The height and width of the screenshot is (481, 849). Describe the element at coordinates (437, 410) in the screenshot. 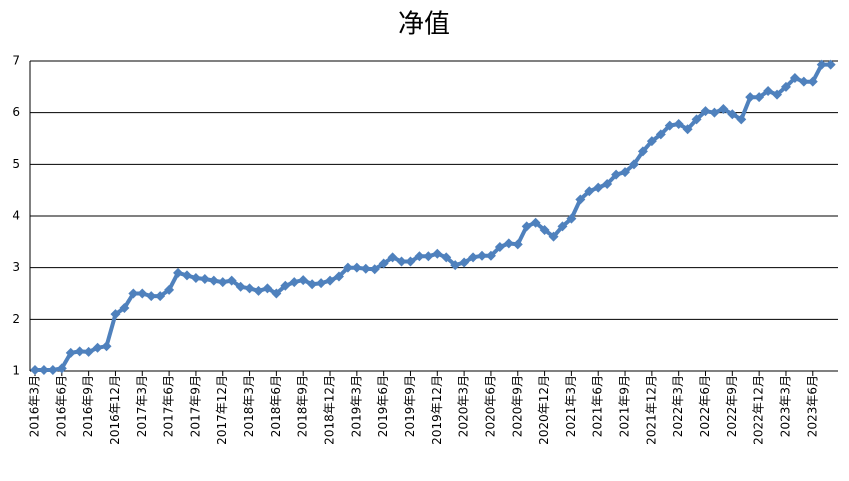

I see `x-tick-label: 2019年12月` at that location.